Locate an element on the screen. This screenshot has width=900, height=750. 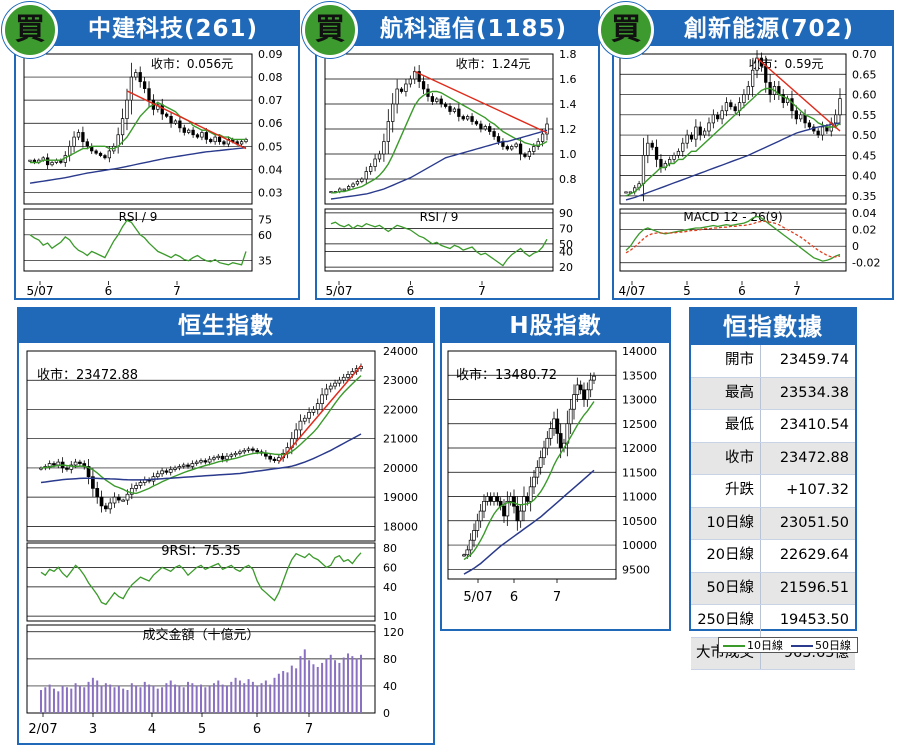
table-title: 恒指數據 is located at coordinates (773, 327).